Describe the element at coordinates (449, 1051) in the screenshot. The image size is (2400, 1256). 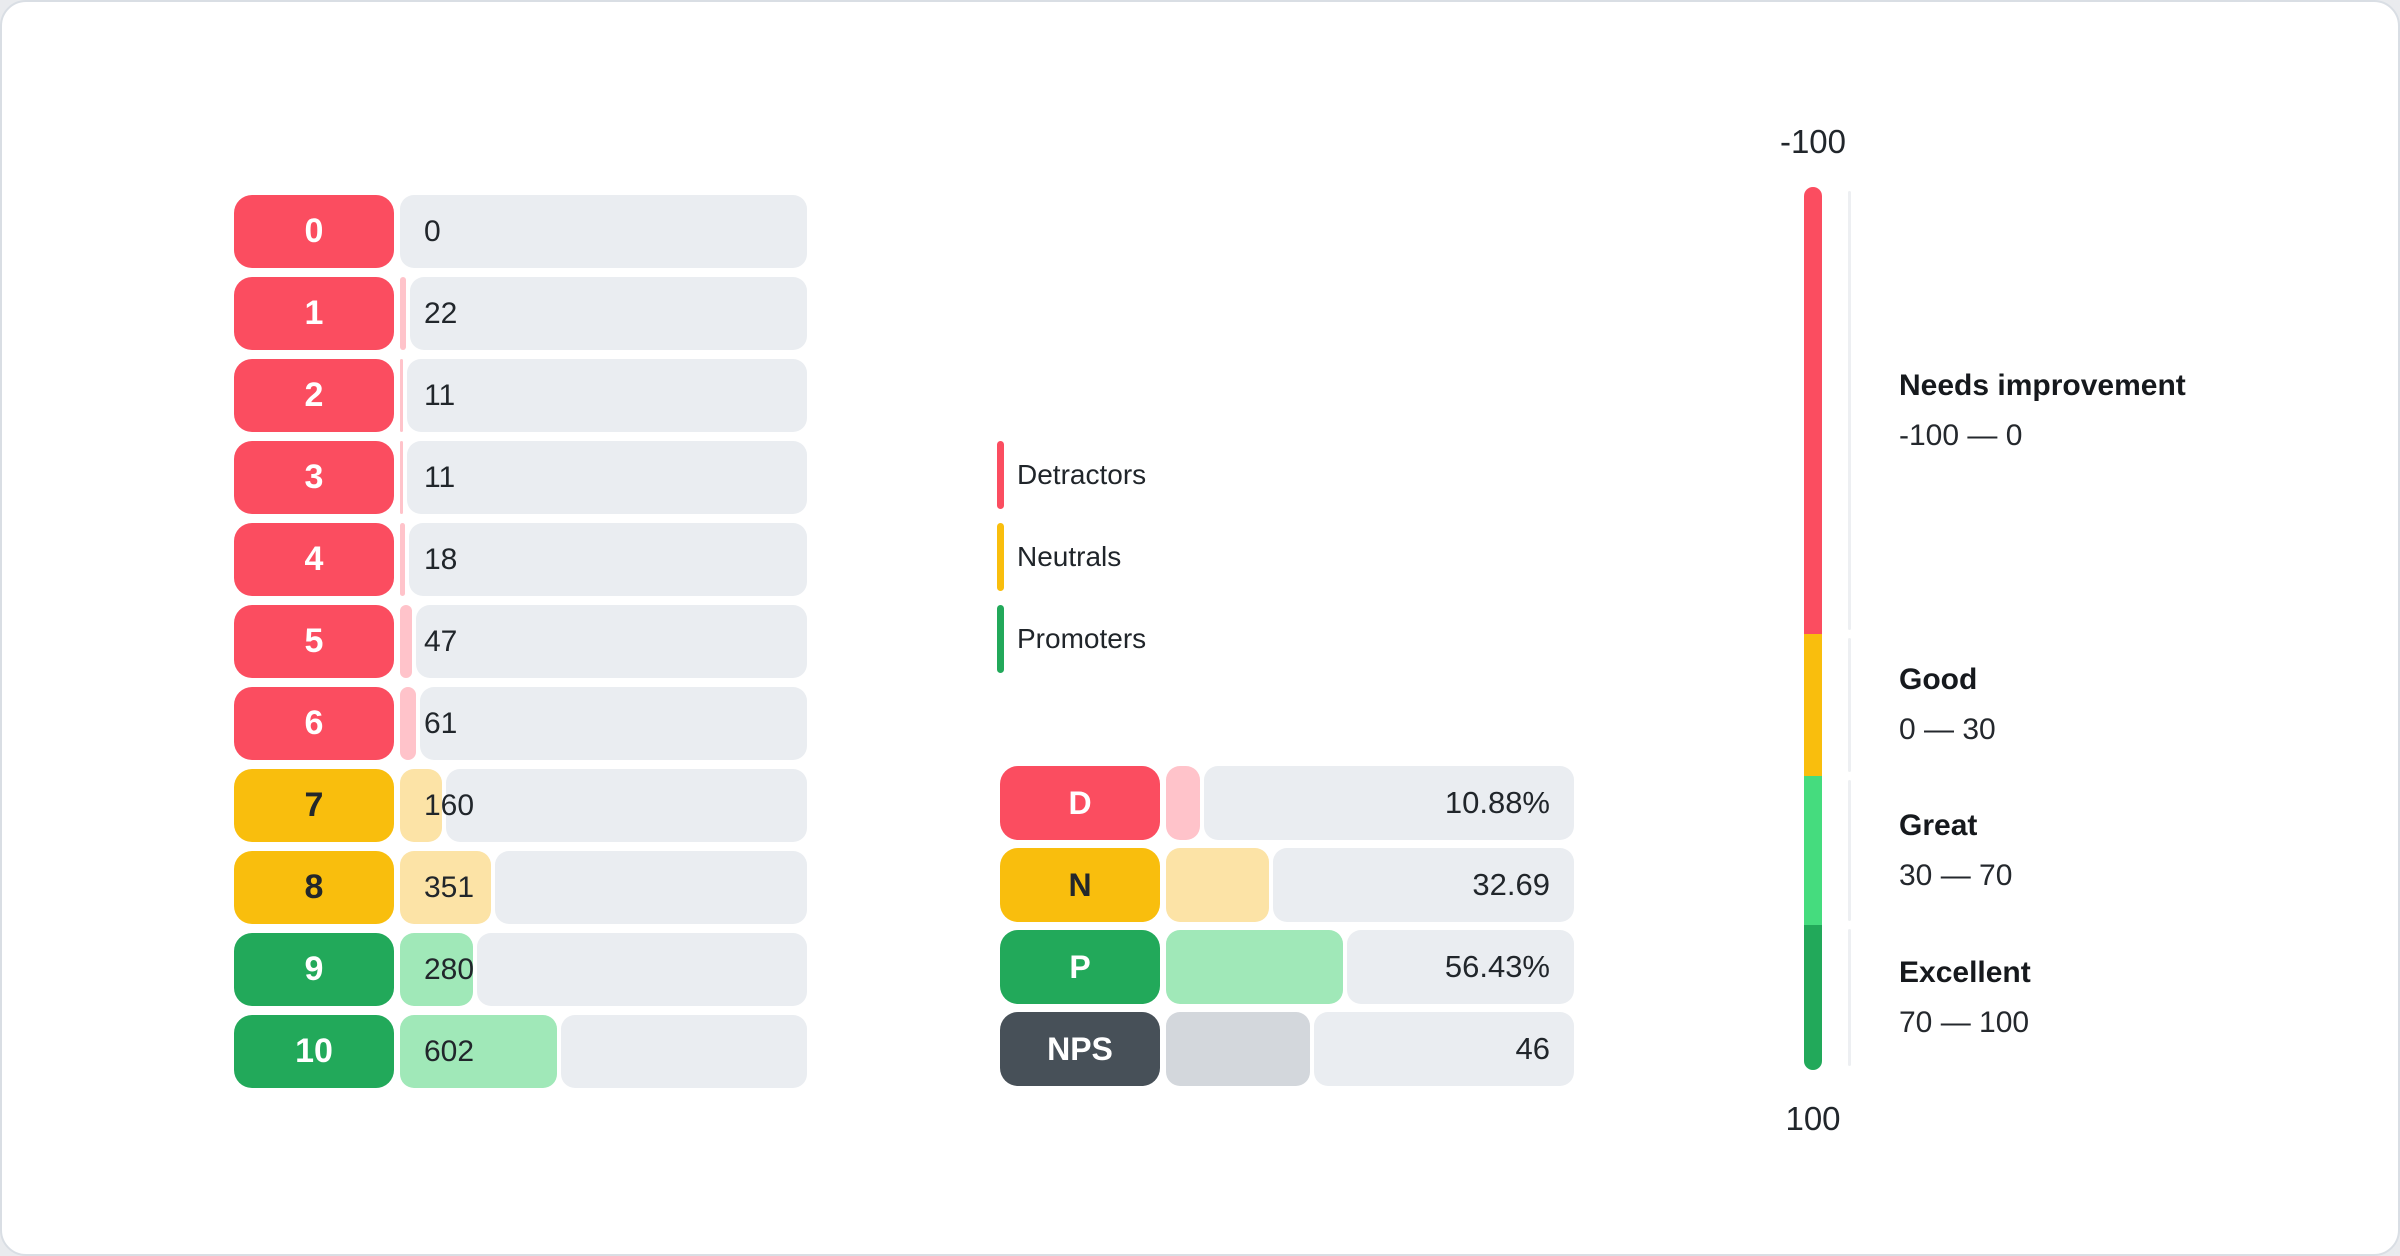
I see `score-count-value: 602` at that location.